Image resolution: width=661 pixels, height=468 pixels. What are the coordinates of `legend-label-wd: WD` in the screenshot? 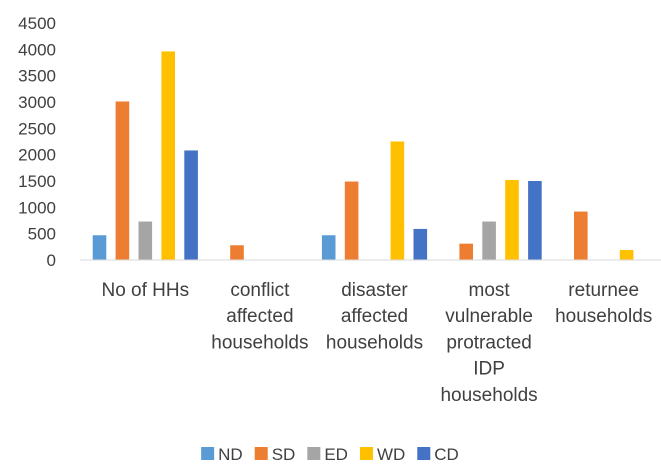 It's located at (391, 454).